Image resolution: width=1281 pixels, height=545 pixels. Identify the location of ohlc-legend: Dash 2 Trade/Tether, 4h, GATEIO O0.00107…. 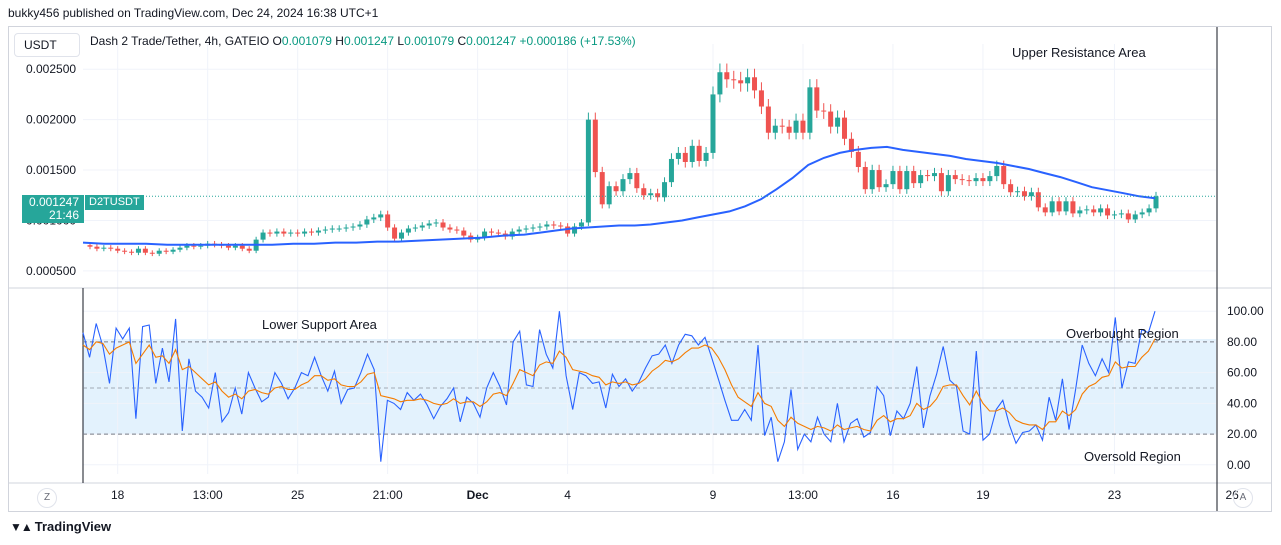
(363, 41).